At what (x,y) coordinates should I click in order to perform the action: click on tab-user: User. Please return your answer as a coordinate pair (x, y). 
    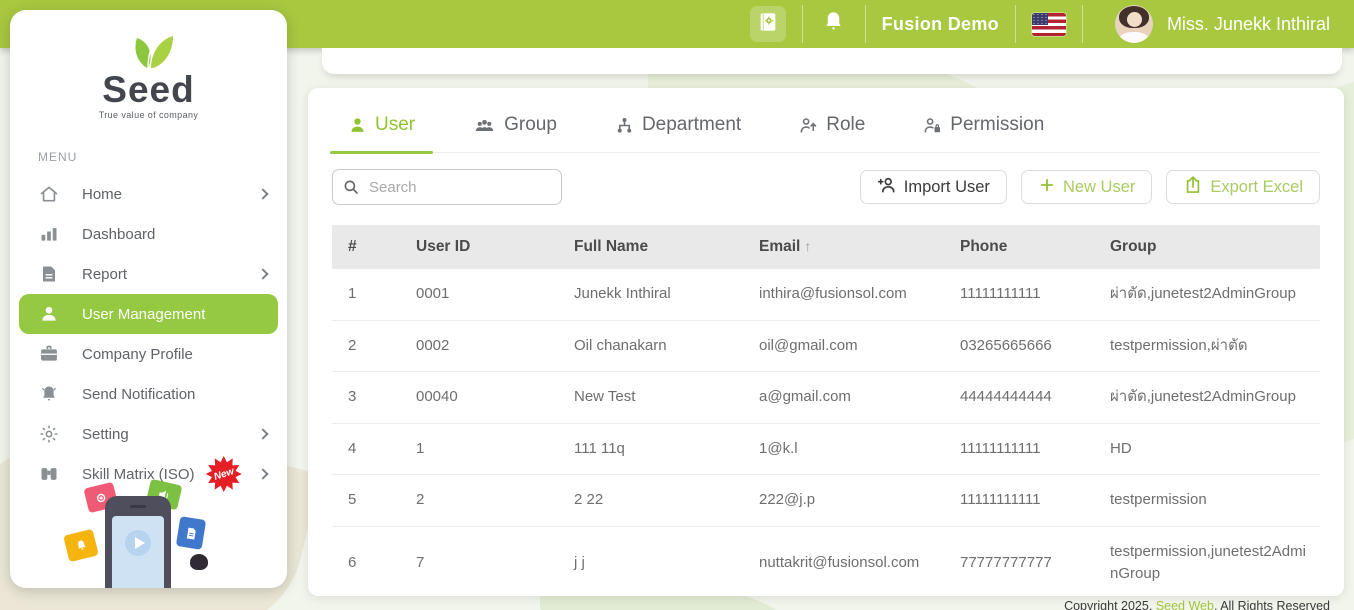
    Looking at the image, I should click on (381, 133).